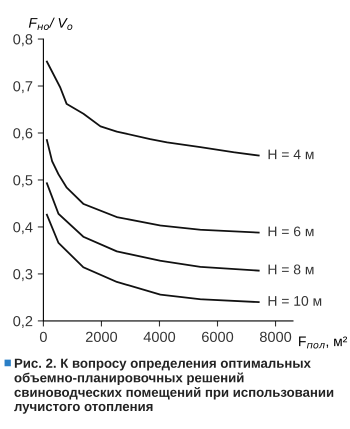 The image size is (350, 429). I want to click on text: Рис. 2. К вопросу определения оптимальных объемно-планировочных решений свиноводческих помещений при использовании лучистого отопления, so click(174, 386).